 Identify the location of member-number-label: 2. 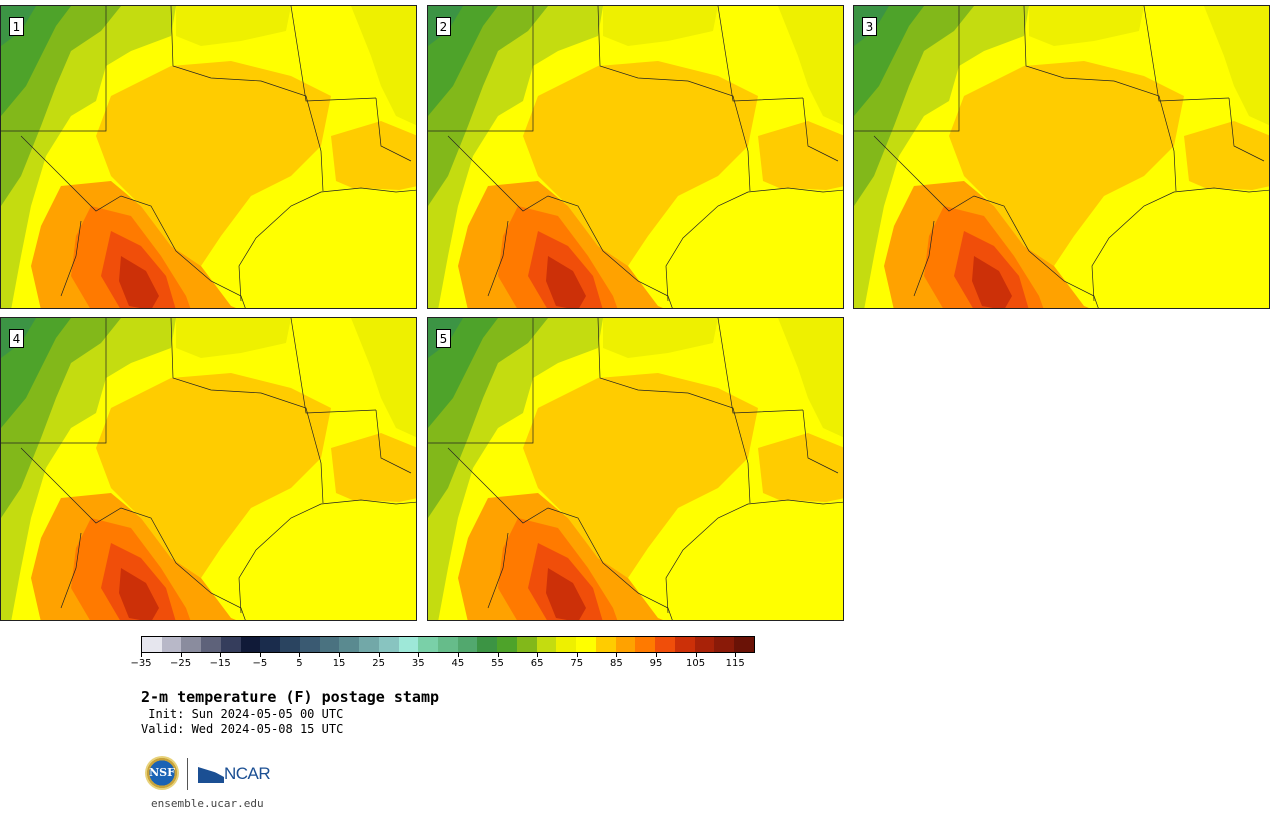
(443, 26).